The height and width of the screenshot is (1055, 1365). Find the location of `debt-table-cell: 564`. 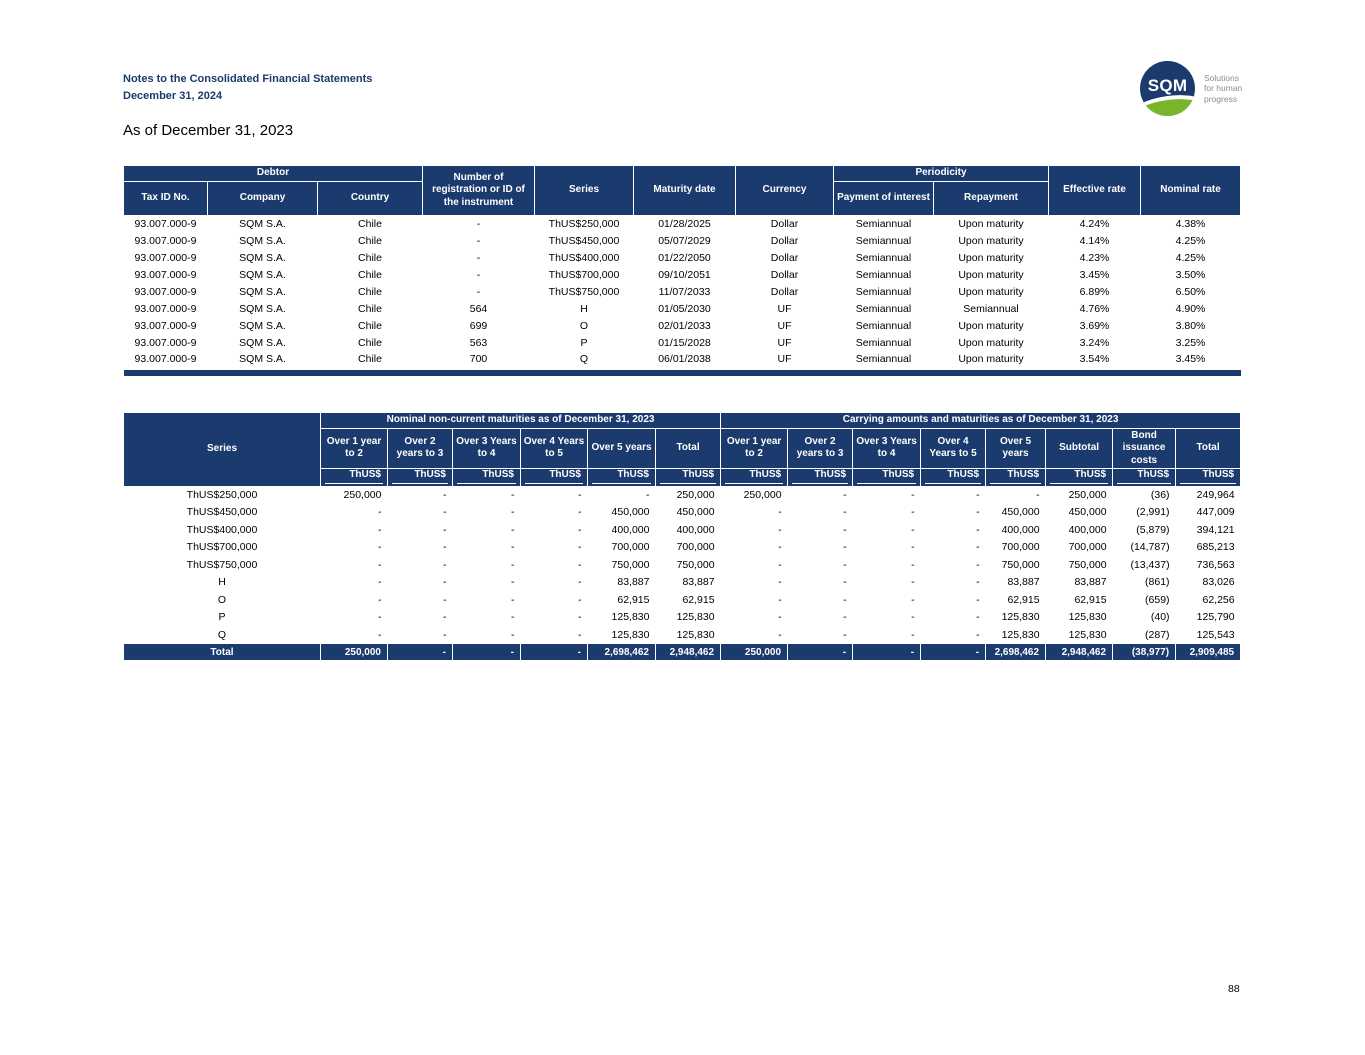

debt-table-cell: 564 is located at coordinates (478, 308).